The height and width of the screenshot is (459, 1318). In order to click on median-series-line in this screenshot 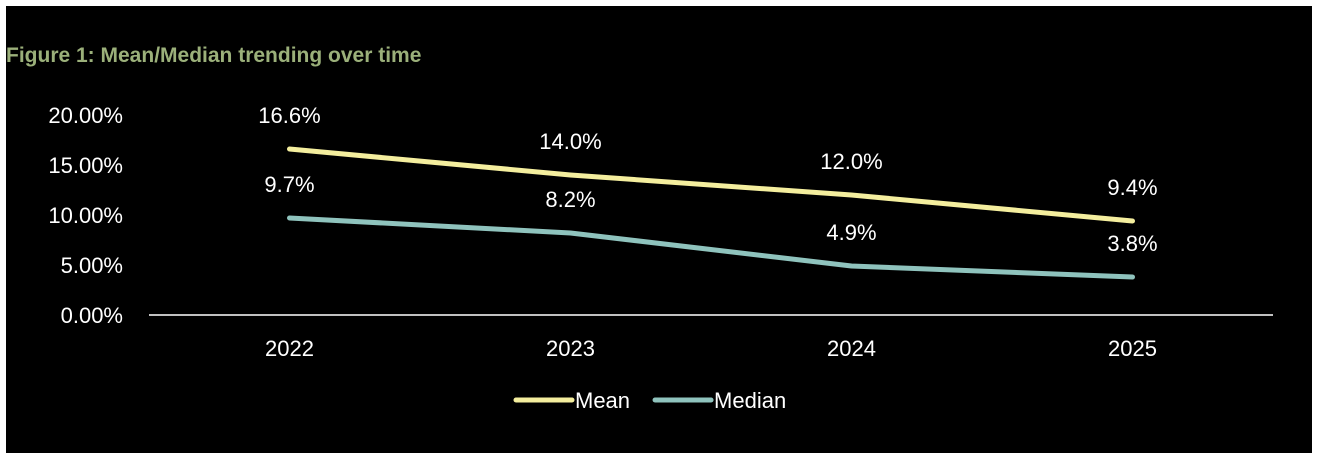, I will do `click(711, 247)`.